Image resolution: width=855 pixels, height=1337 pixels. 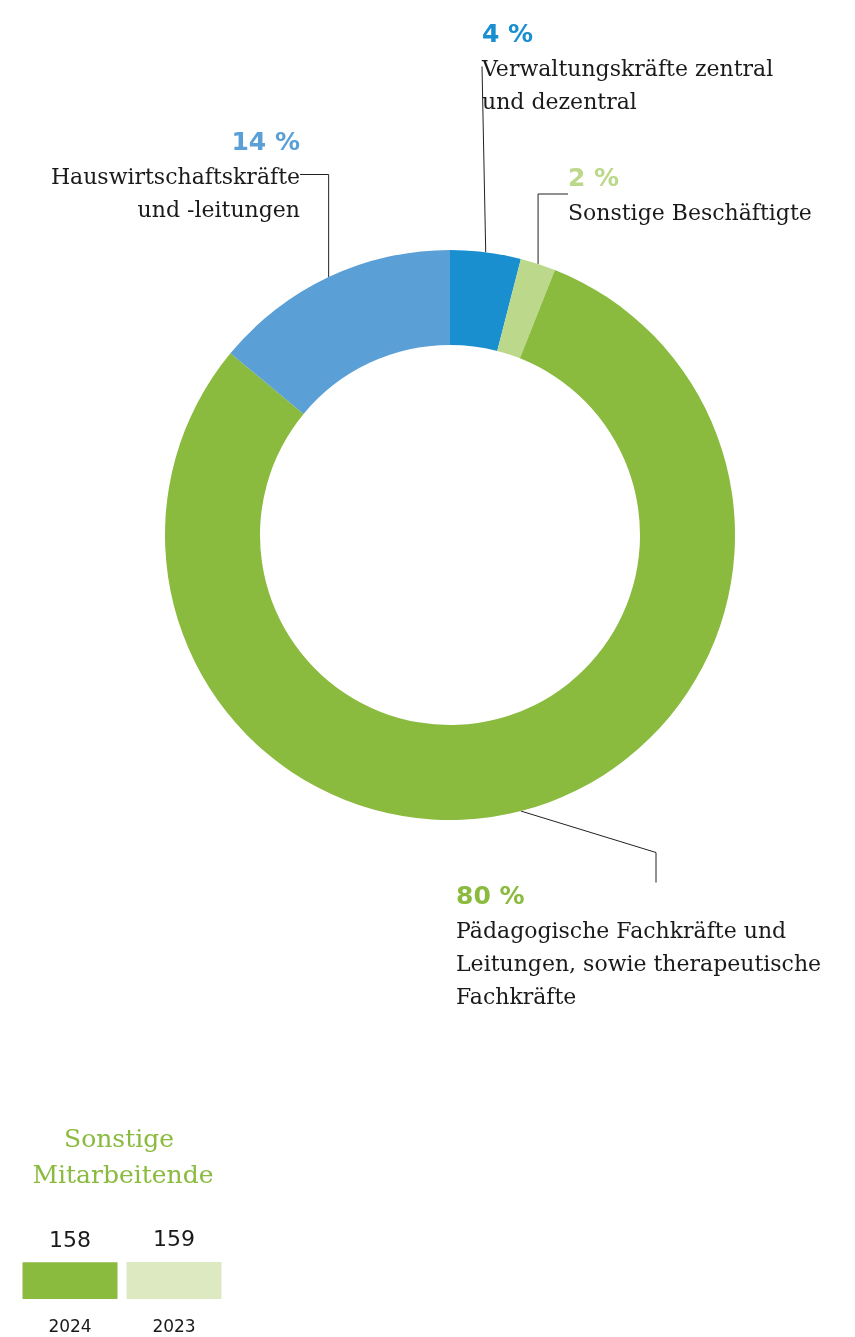 What do you see at coordinates (594, 177) in the screenshot?
I see `data-label: 2 %` at bounding box center [594, 177].